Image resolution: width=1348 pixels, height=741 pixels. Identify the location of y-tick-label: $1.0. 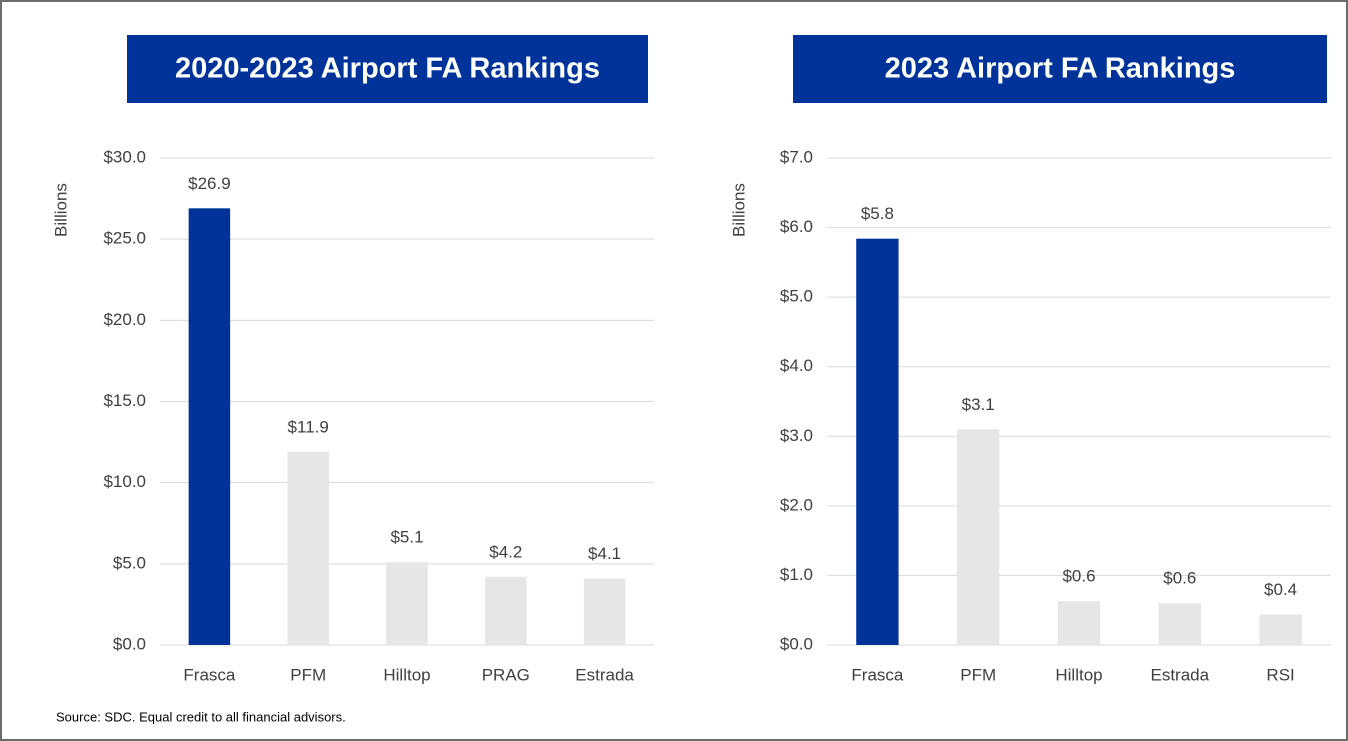
(796, 574).